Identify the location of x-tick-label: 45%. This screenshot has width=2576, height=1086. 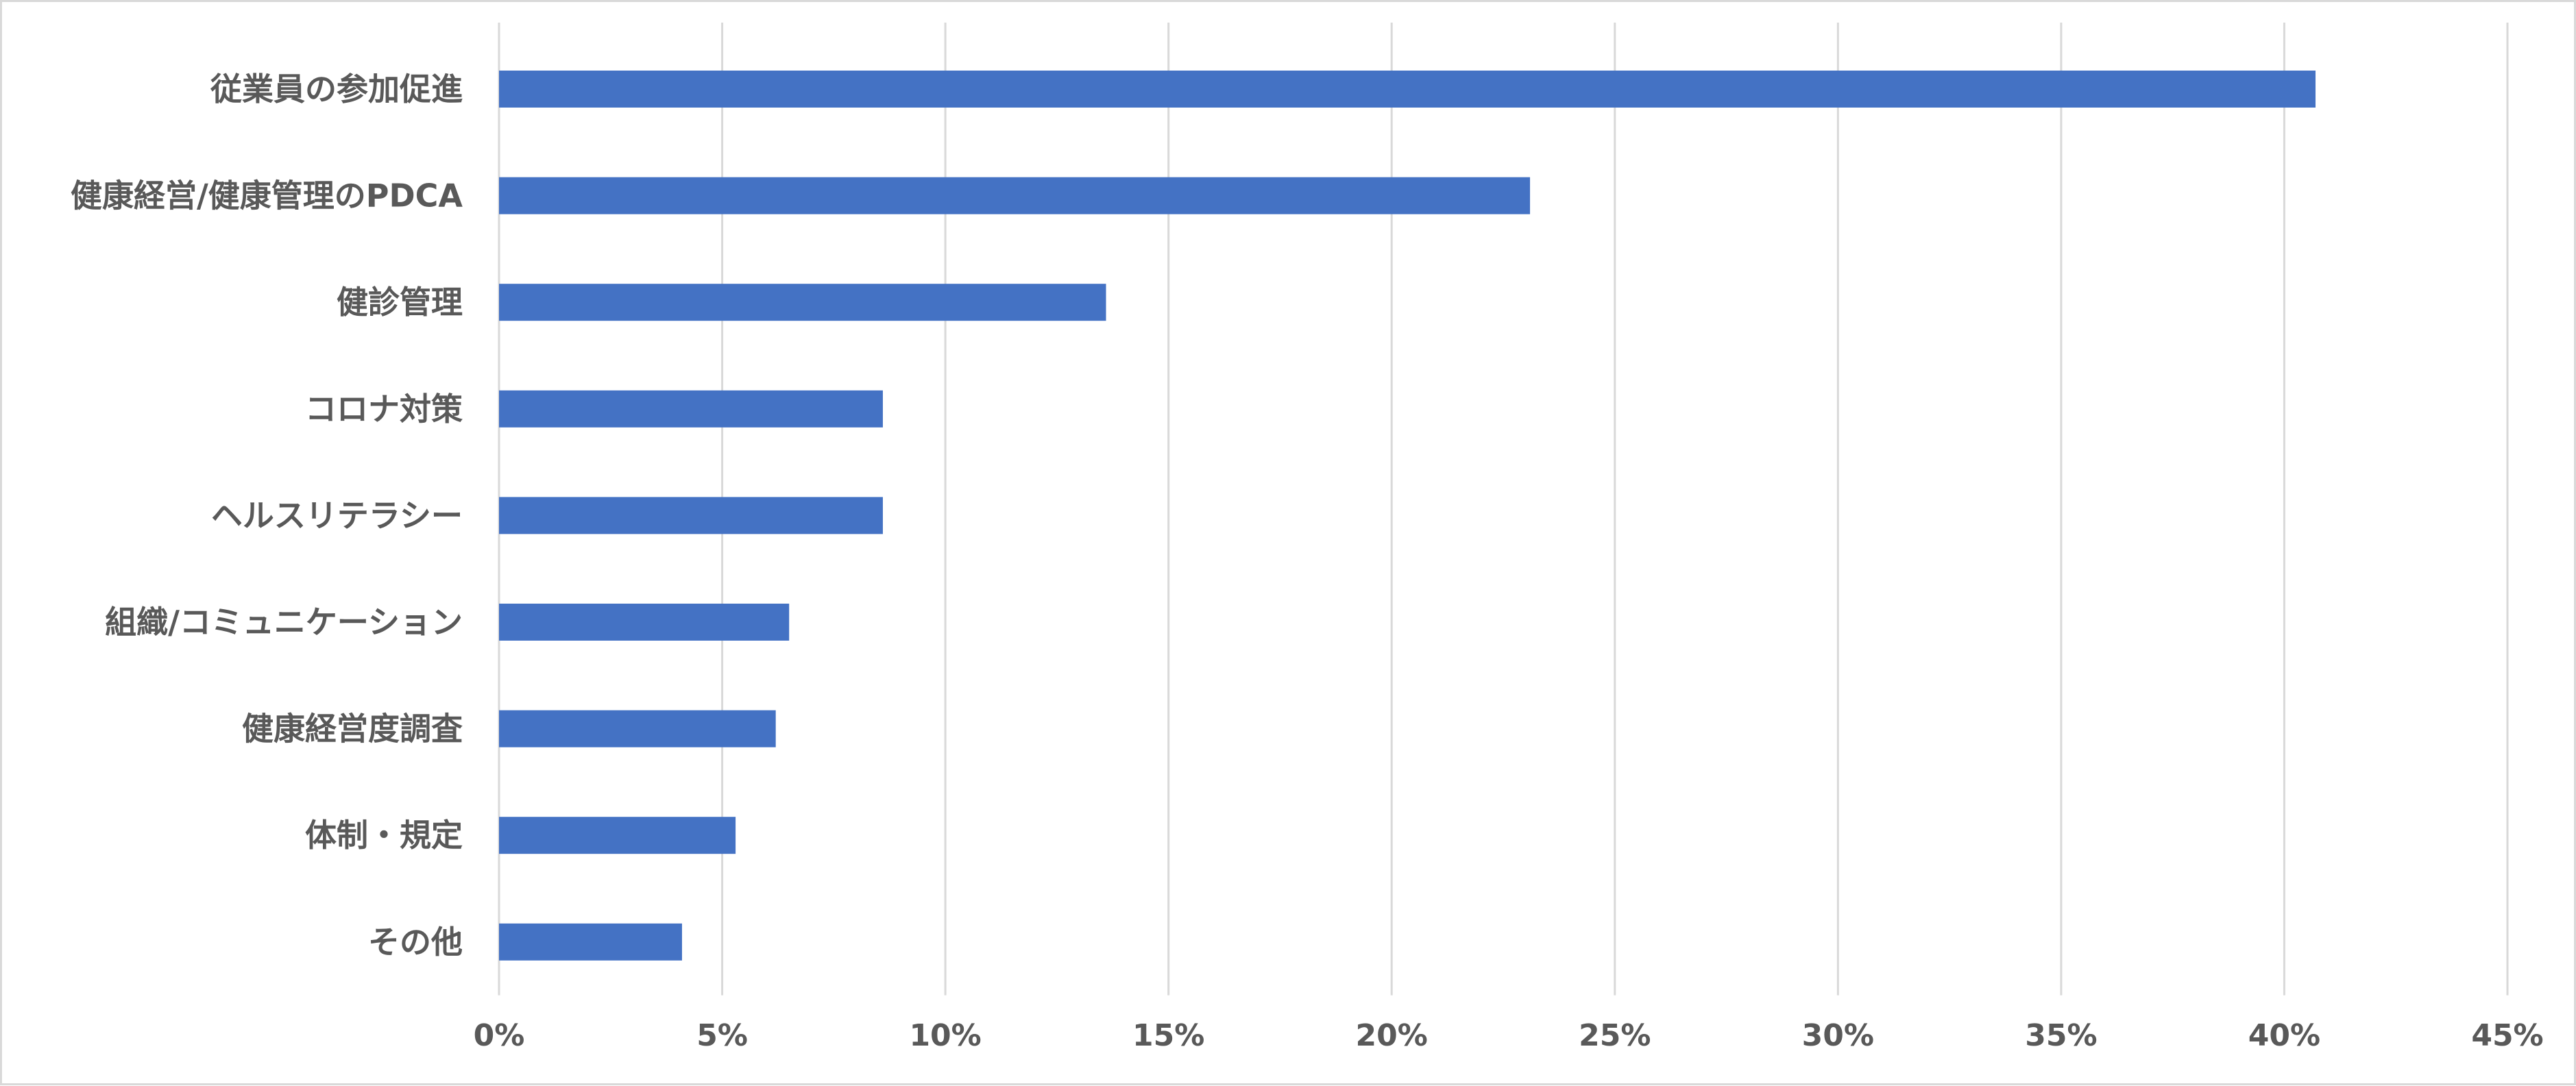
(2507, 1035).